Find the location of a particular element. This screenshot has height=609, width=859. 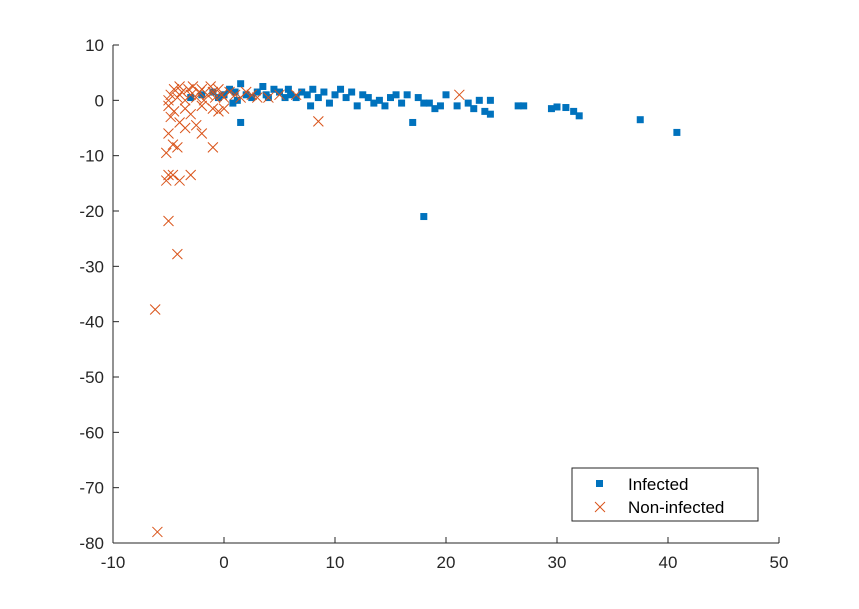

x-tick-label: 0 is located at coordinates (223, 562).